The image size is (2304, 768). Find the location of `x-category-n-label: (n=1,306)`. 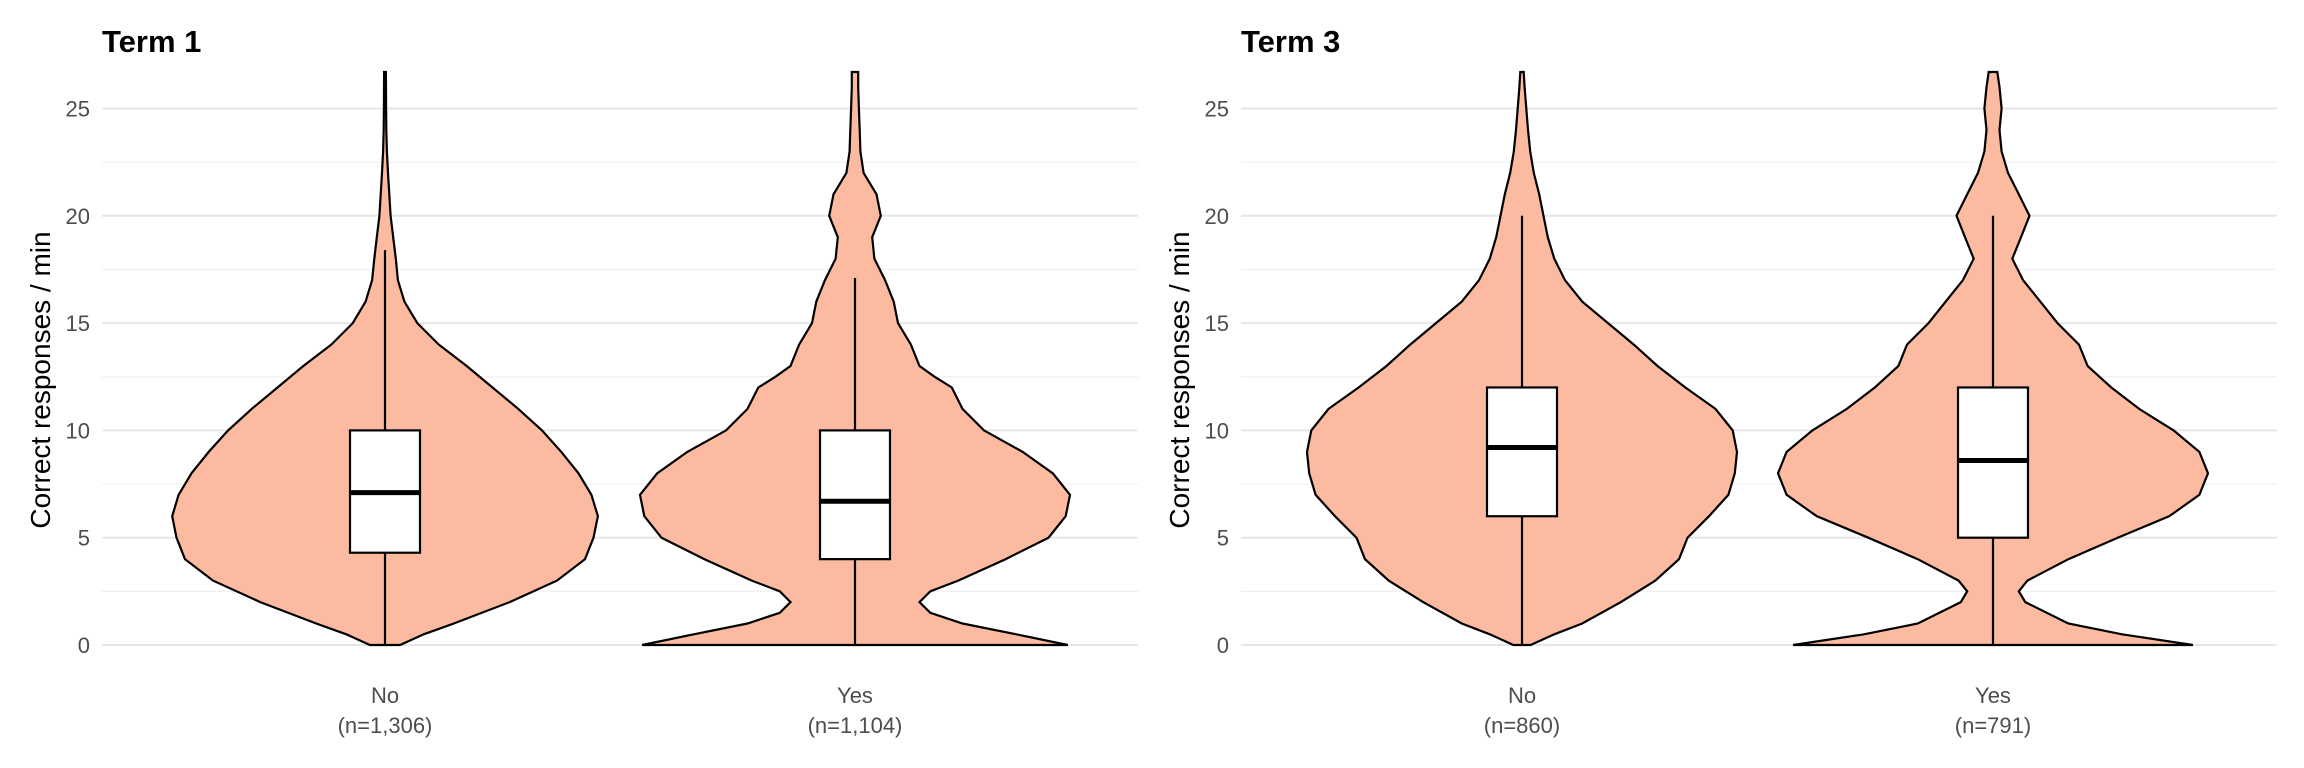

x-category-n-label: (n=1,306) is located at coordinates (385, 725).